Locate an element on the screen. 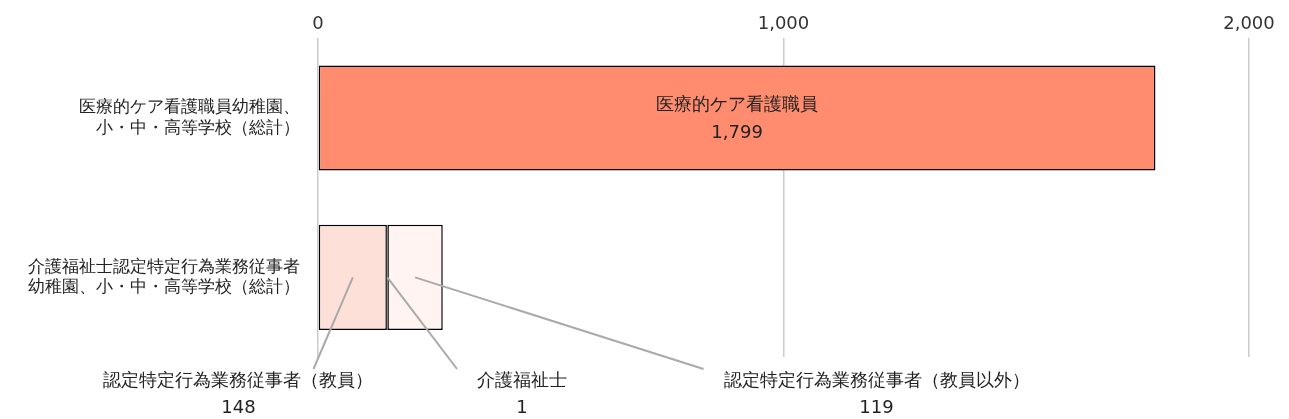 The width and height of the screenshot is (1289, 419). text: 認定特定行為業務従事者（教員以外） is located at coordinates (876, 379).